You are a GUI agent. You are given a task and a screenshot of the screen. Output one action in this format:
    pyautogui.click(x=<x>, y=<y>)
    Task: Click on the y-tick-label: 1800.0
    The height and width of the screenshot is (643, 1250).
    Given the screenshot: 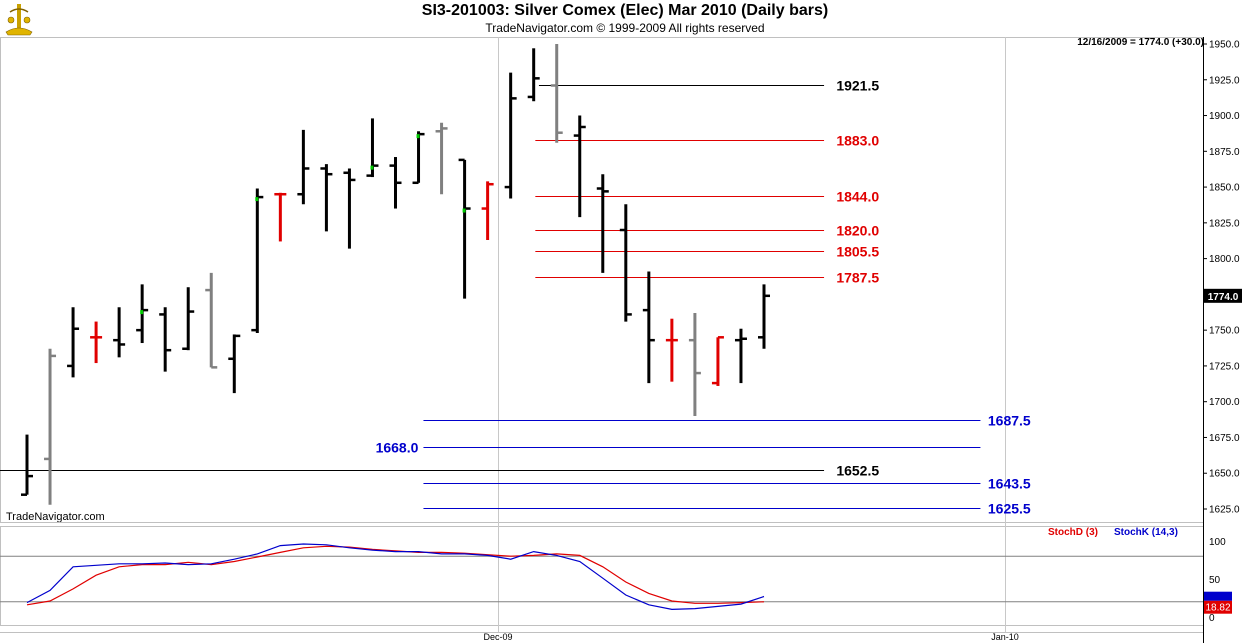 What is the action you would take?
    pyautogui.click(x=1224, y=259)
    